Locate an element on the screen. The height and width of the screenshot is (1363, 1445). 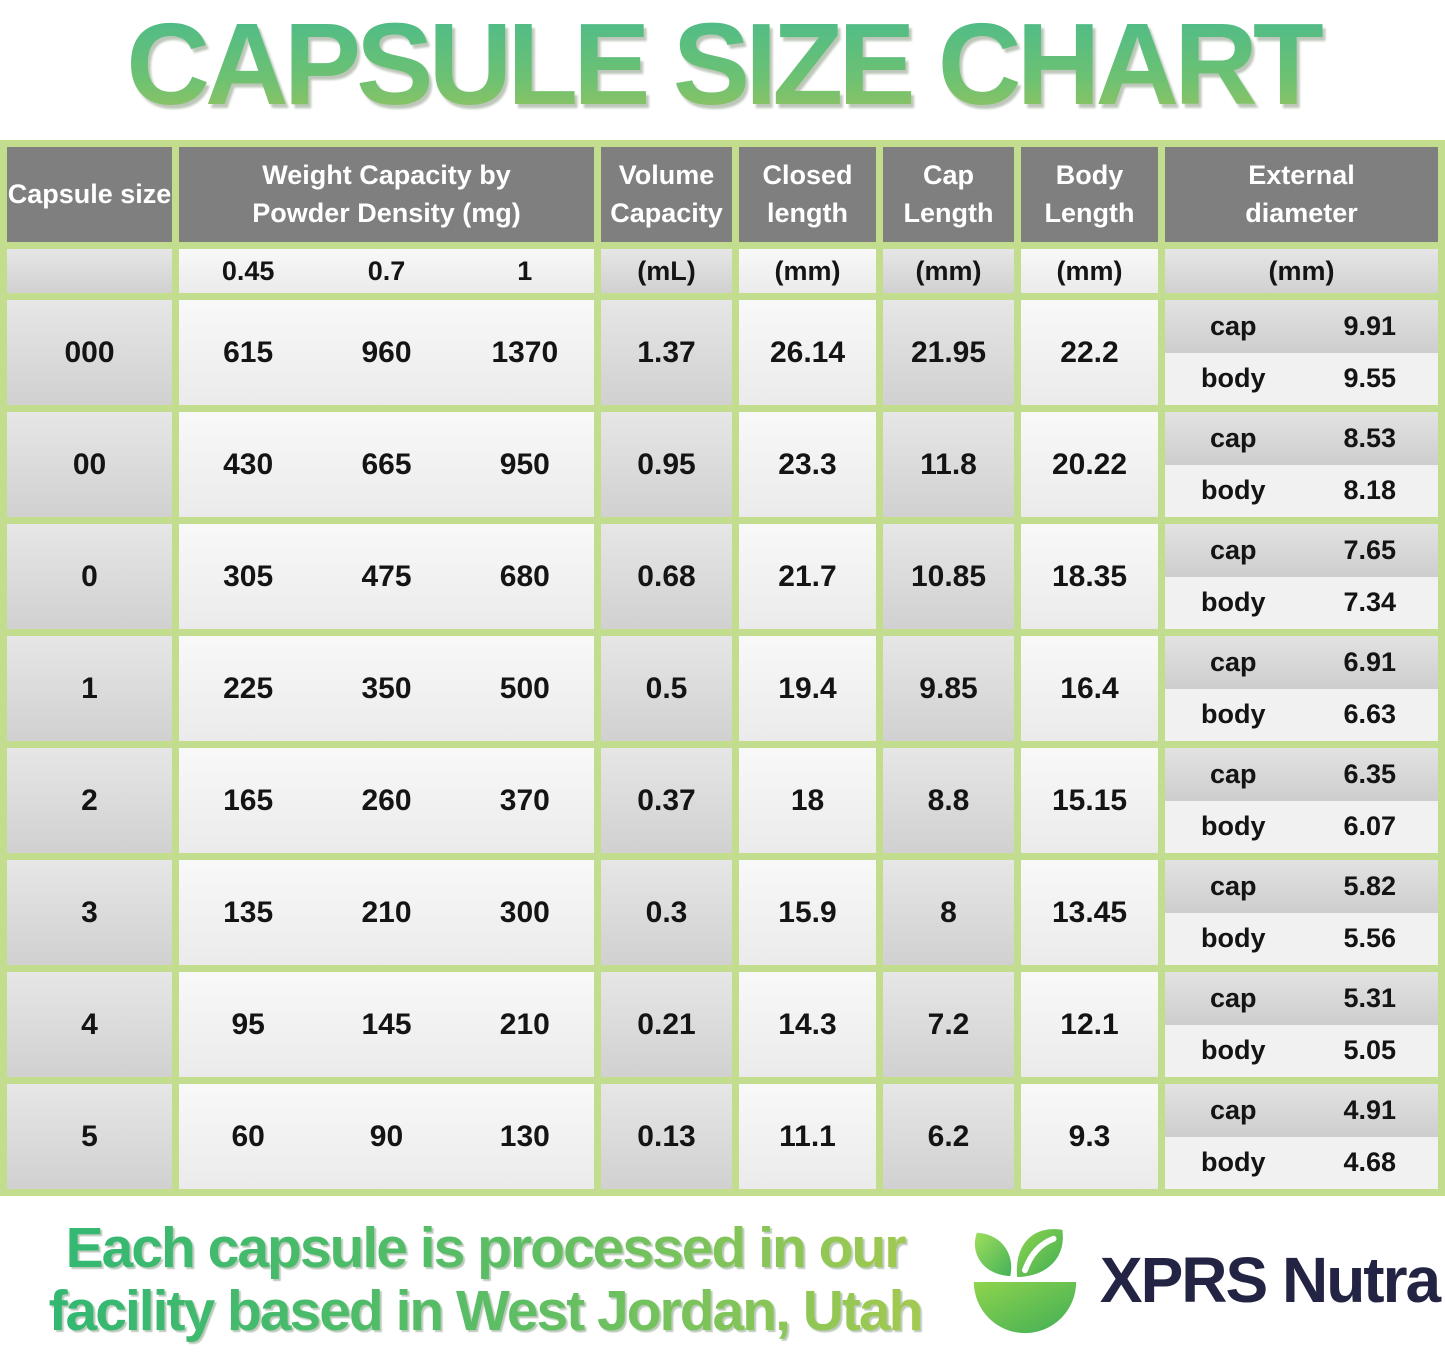
unit-closed: (mm) is located at coordinates (807, 271).